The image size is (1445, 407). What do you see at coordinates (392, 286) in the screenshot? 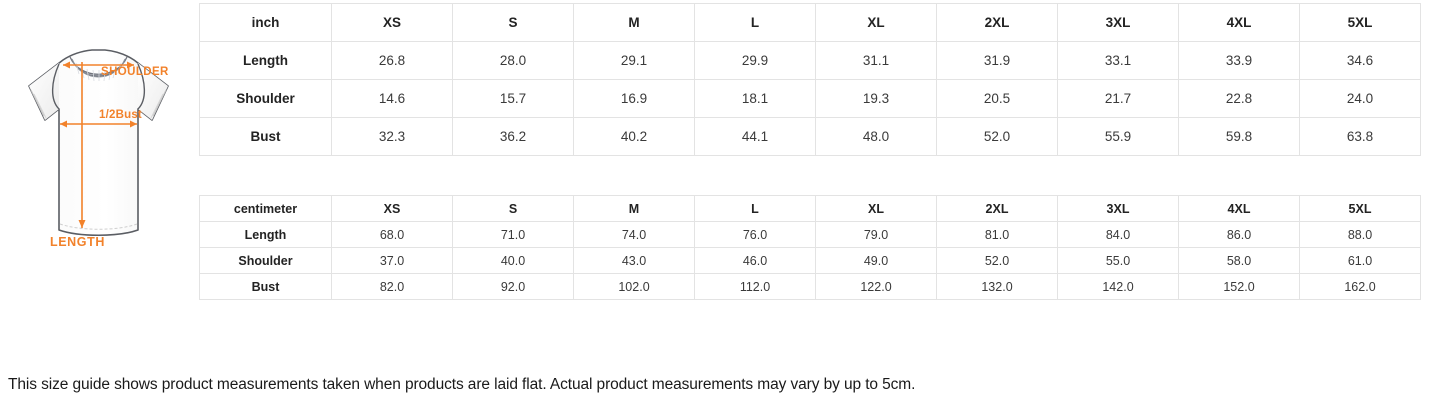
I see `cell-bust-xs: 82.0` at bounding box center [392, 286].